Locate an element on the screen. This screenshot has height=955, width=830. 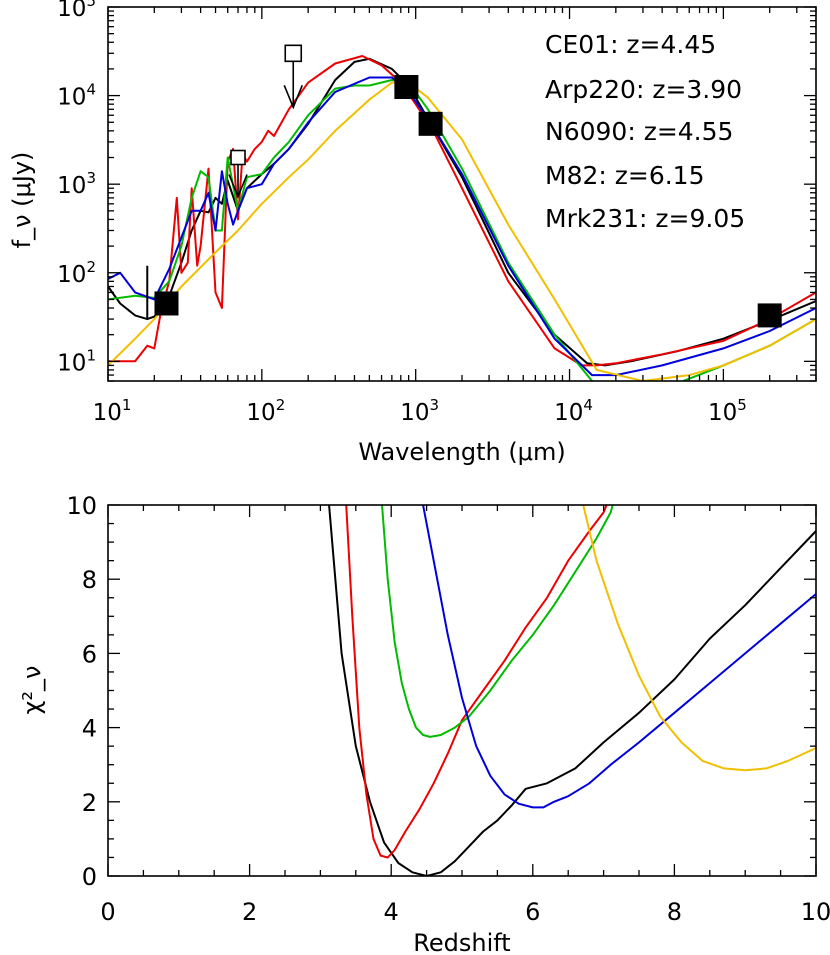
chi2-line-n6090 is located at coordinates (497, 621).